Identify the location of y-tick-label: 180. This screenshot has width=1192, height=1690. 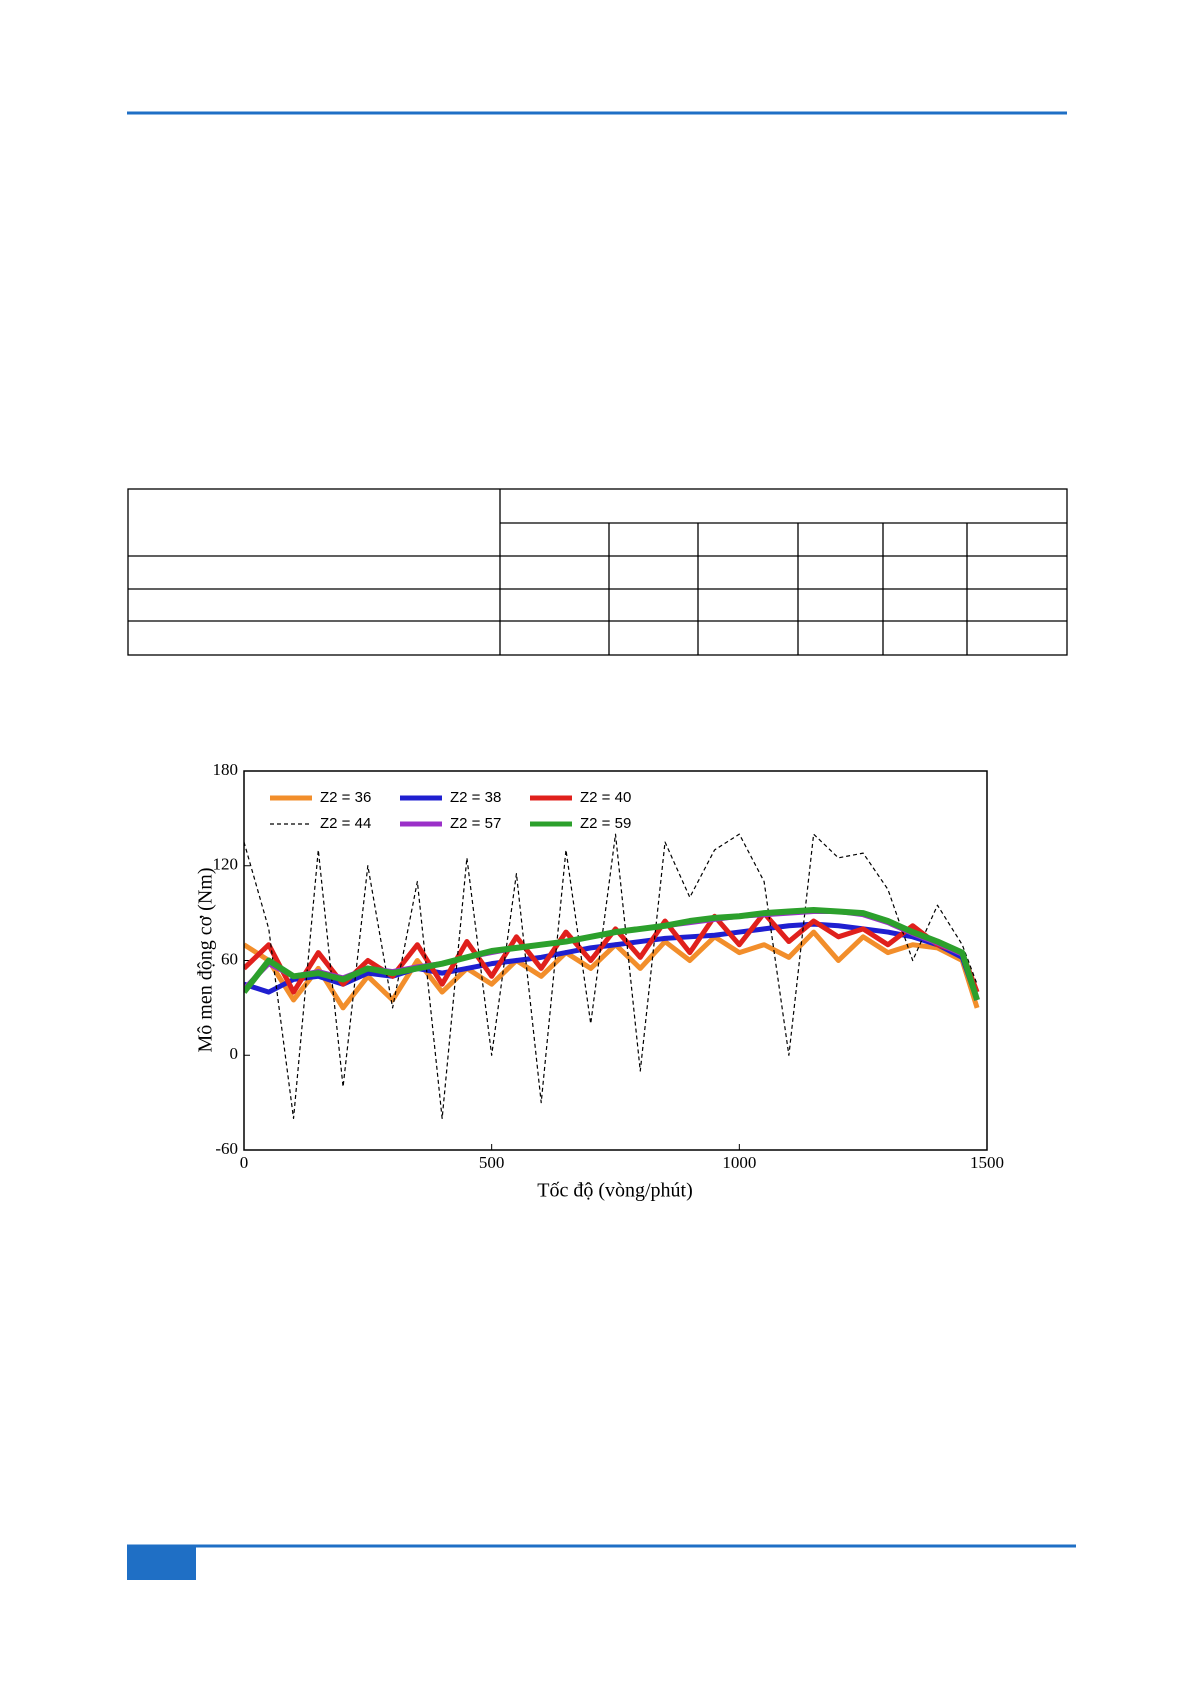
(226, 769).